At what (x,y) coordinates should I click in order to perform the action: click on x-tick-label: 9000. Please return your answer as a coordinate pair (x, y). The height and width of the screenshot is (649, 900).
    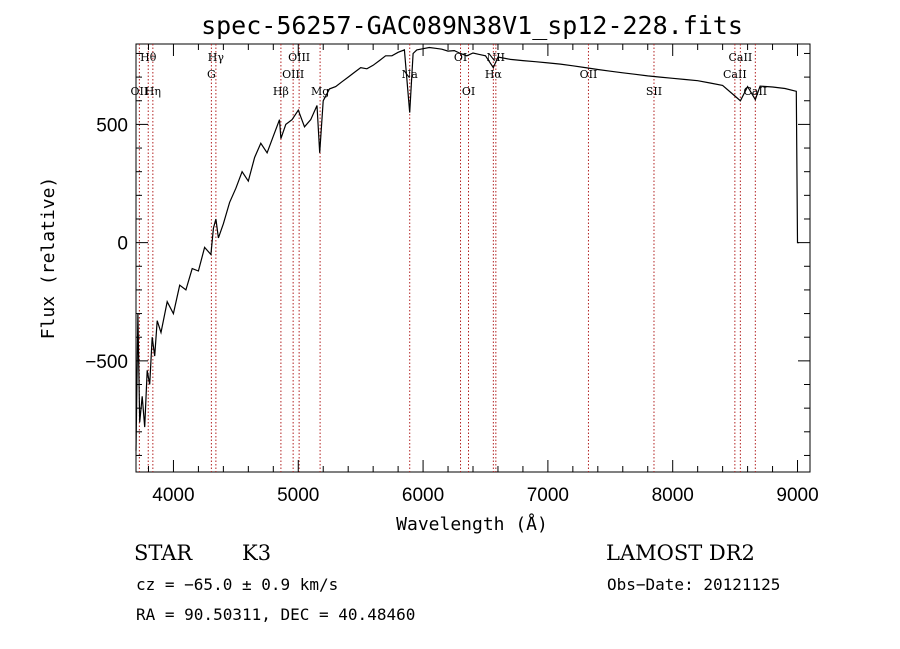
    Looking at the image, I should click on (797, 495).